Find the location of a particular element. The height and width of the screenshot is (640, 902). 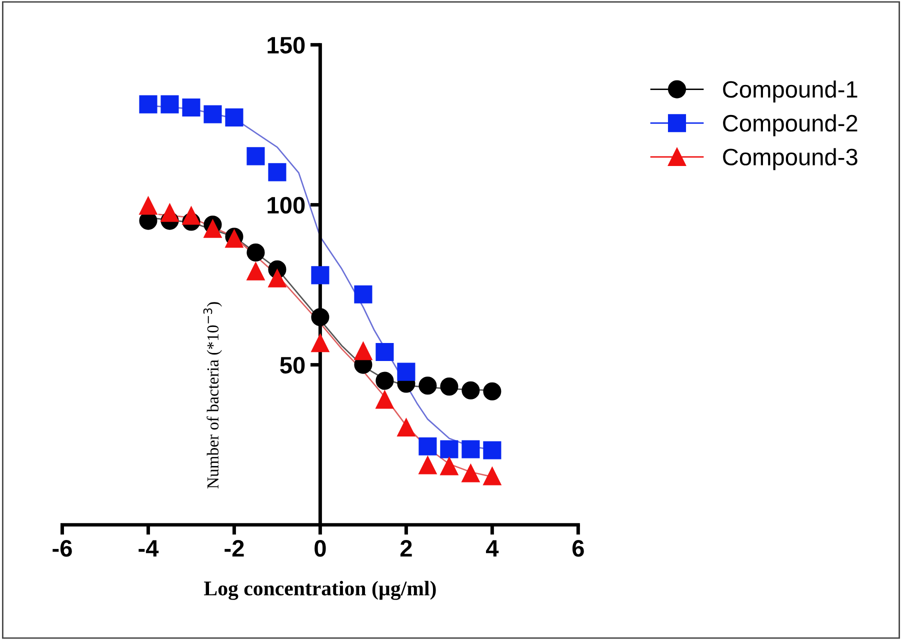

x-tick-label: -6 is located at coordinates (62, 548).